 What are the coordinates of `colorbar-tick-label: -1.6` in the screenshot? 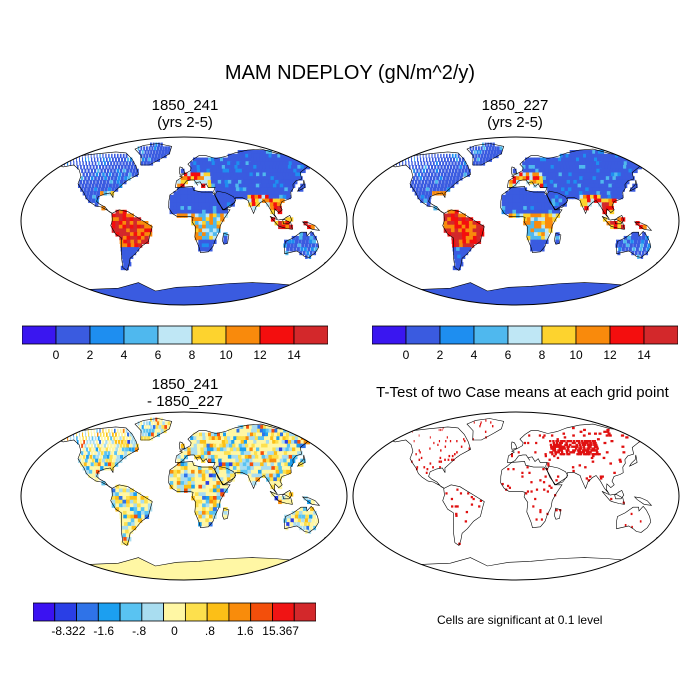 It's located at (104, 631).